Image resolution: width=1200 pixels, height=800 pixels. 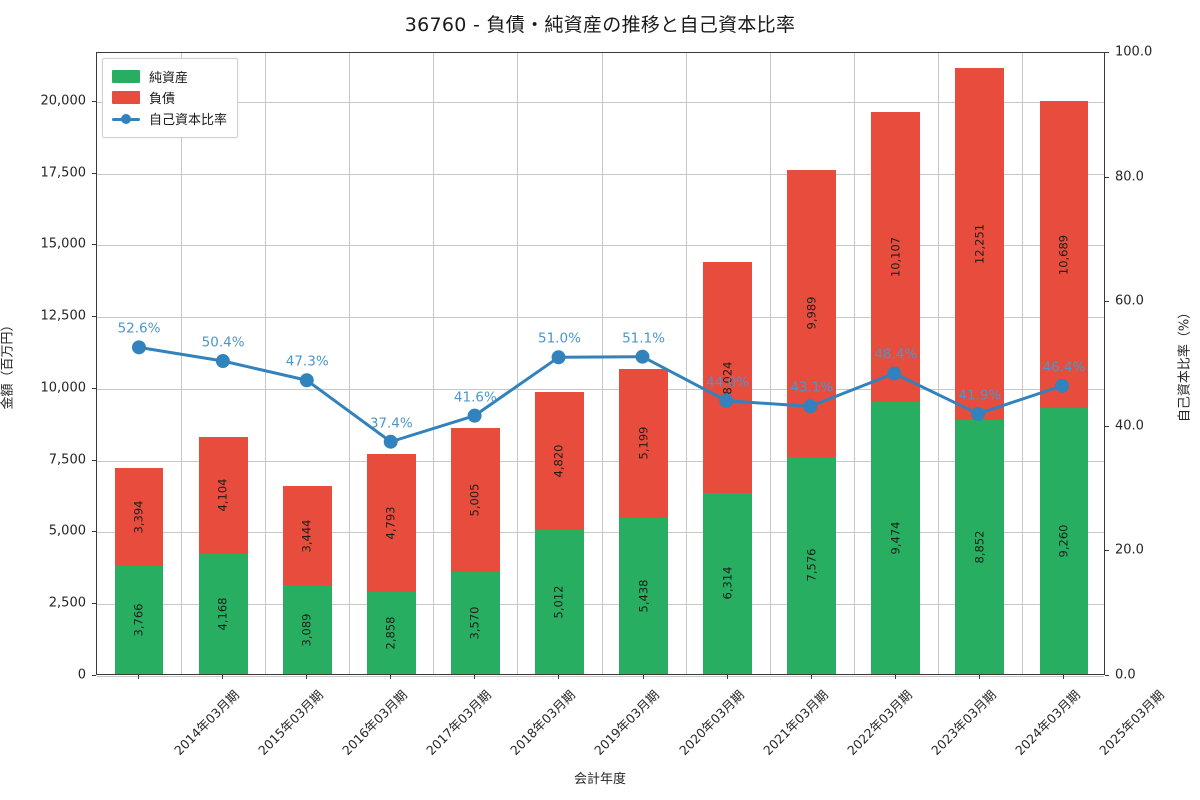 I want to click on x-axis-tick-label: 2015年03月期, so click(x=291, y=722).